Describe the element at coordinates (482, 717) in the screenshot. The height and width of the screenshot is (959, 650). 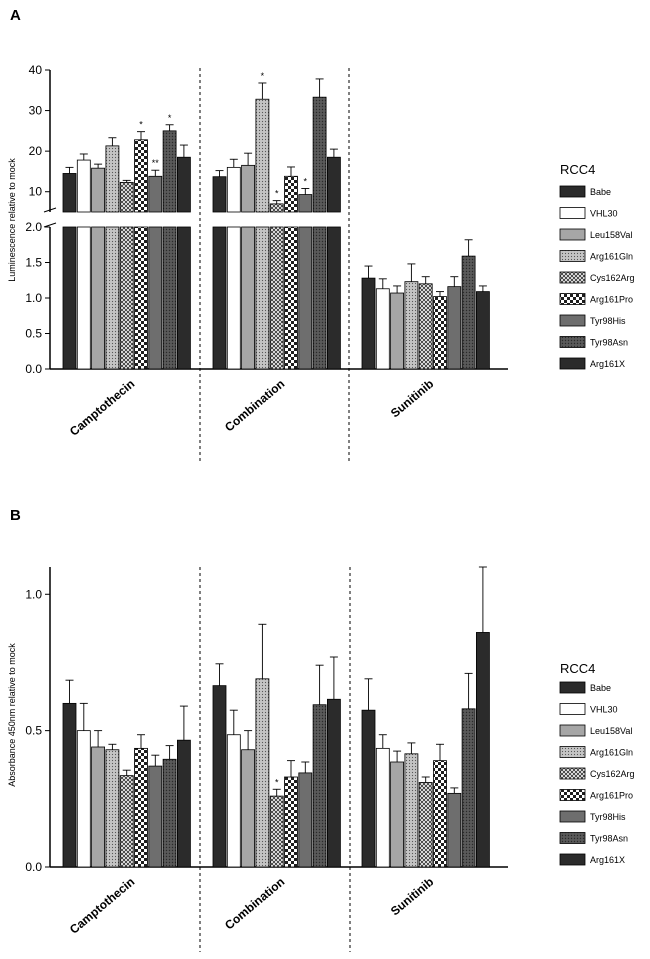
I see `panel-b-bar-sunitinib-arg161x` at that location.